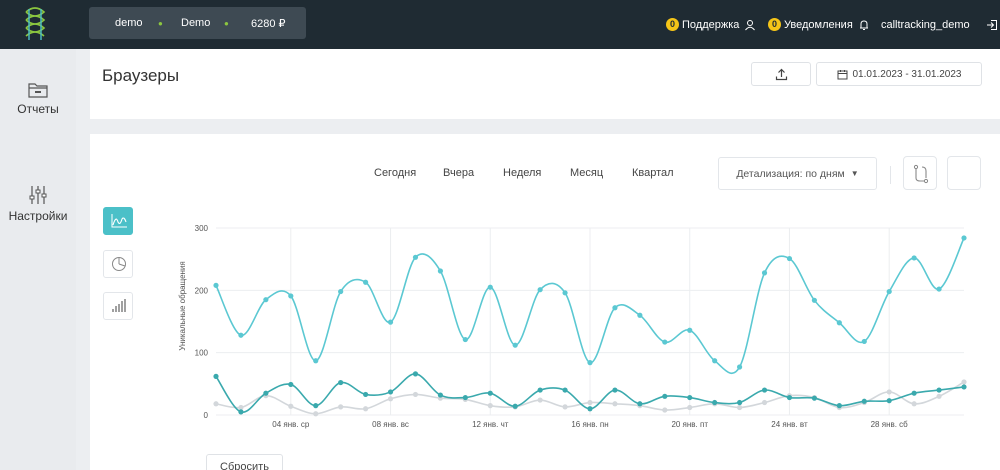 Image resolution: width=1000 pixels, height=470 pixels. What do you see at coordinates (118, 306) in the screenshot?
I see `bar-chart-view-button` at bounding box center [118, 306].